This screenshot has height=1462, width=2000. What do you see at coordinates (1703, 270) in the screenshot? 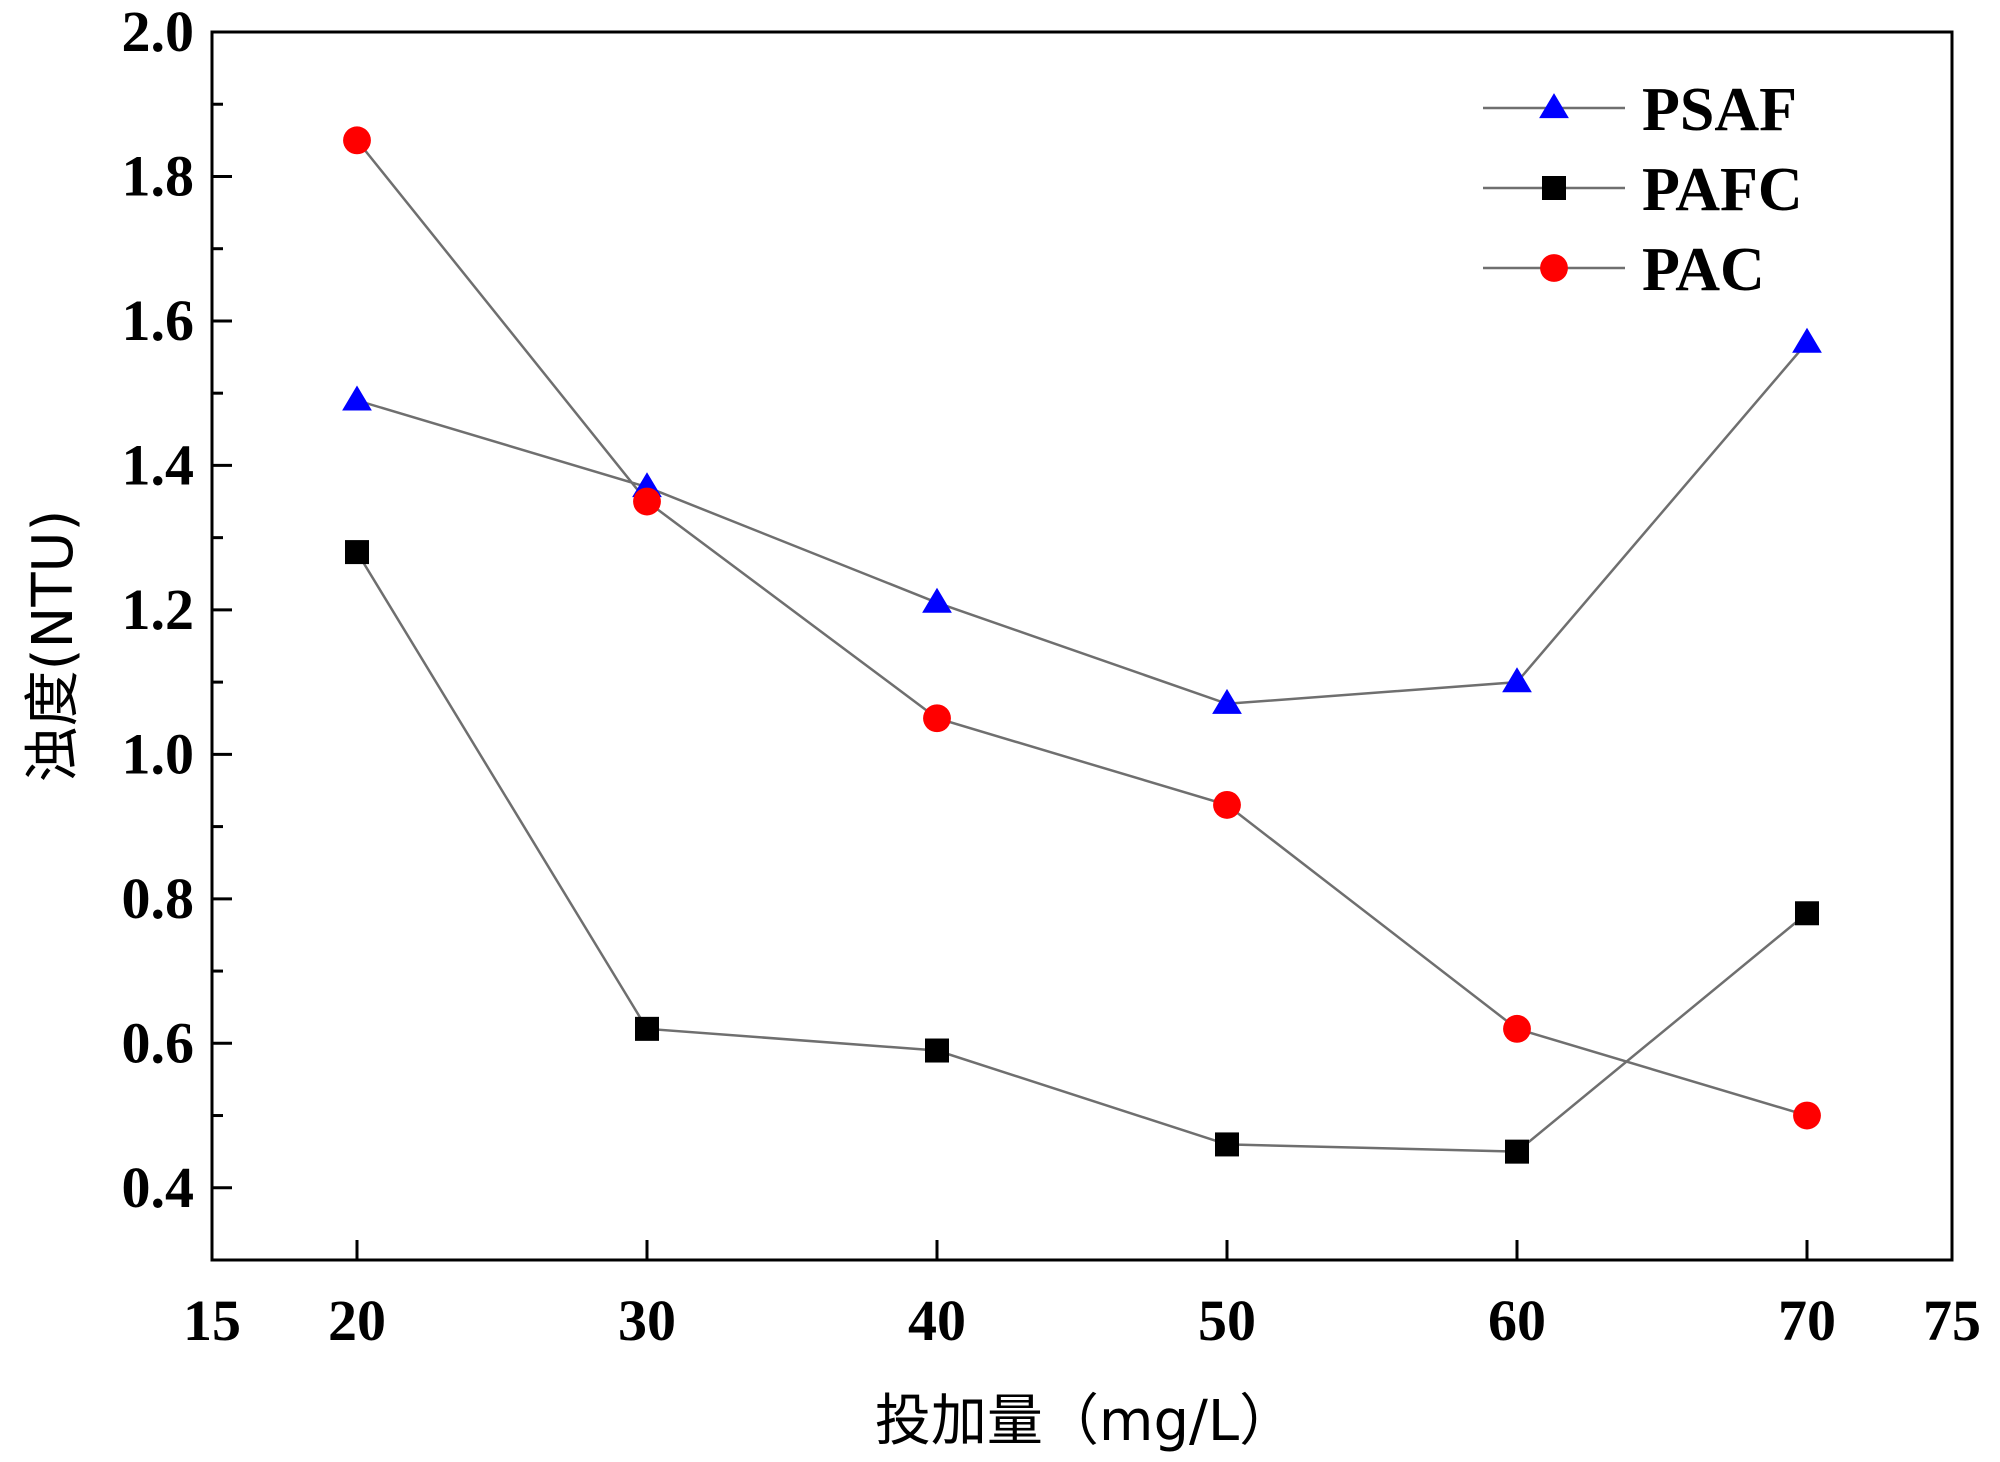
I see `legend-label-pac: PAC` at bounding box center [1703, 270].